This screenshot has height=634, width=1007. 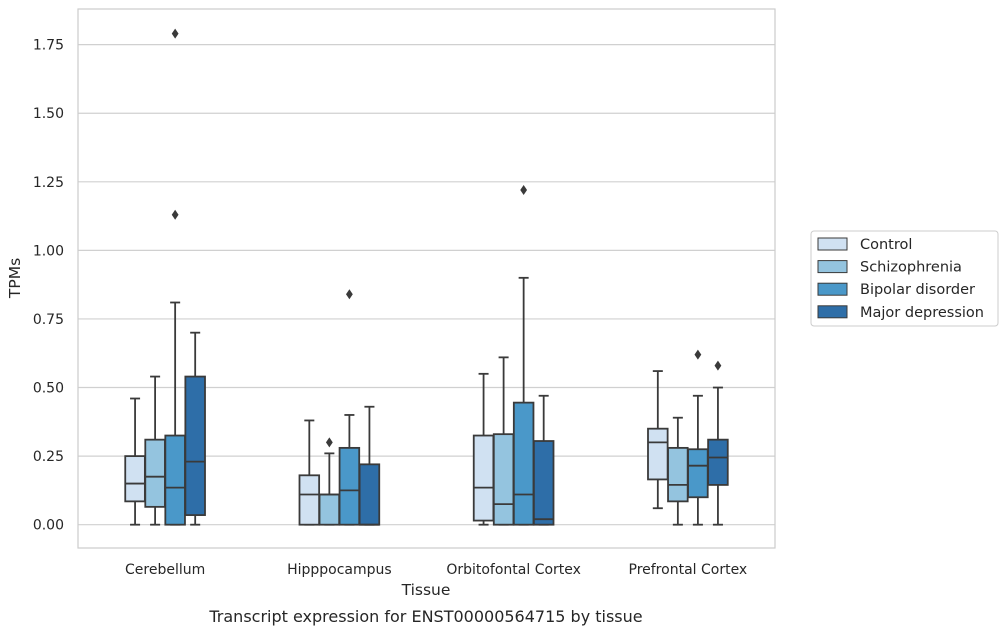 I want to click on x-tick-label: Cerebellum, so click(x=165, y=570).